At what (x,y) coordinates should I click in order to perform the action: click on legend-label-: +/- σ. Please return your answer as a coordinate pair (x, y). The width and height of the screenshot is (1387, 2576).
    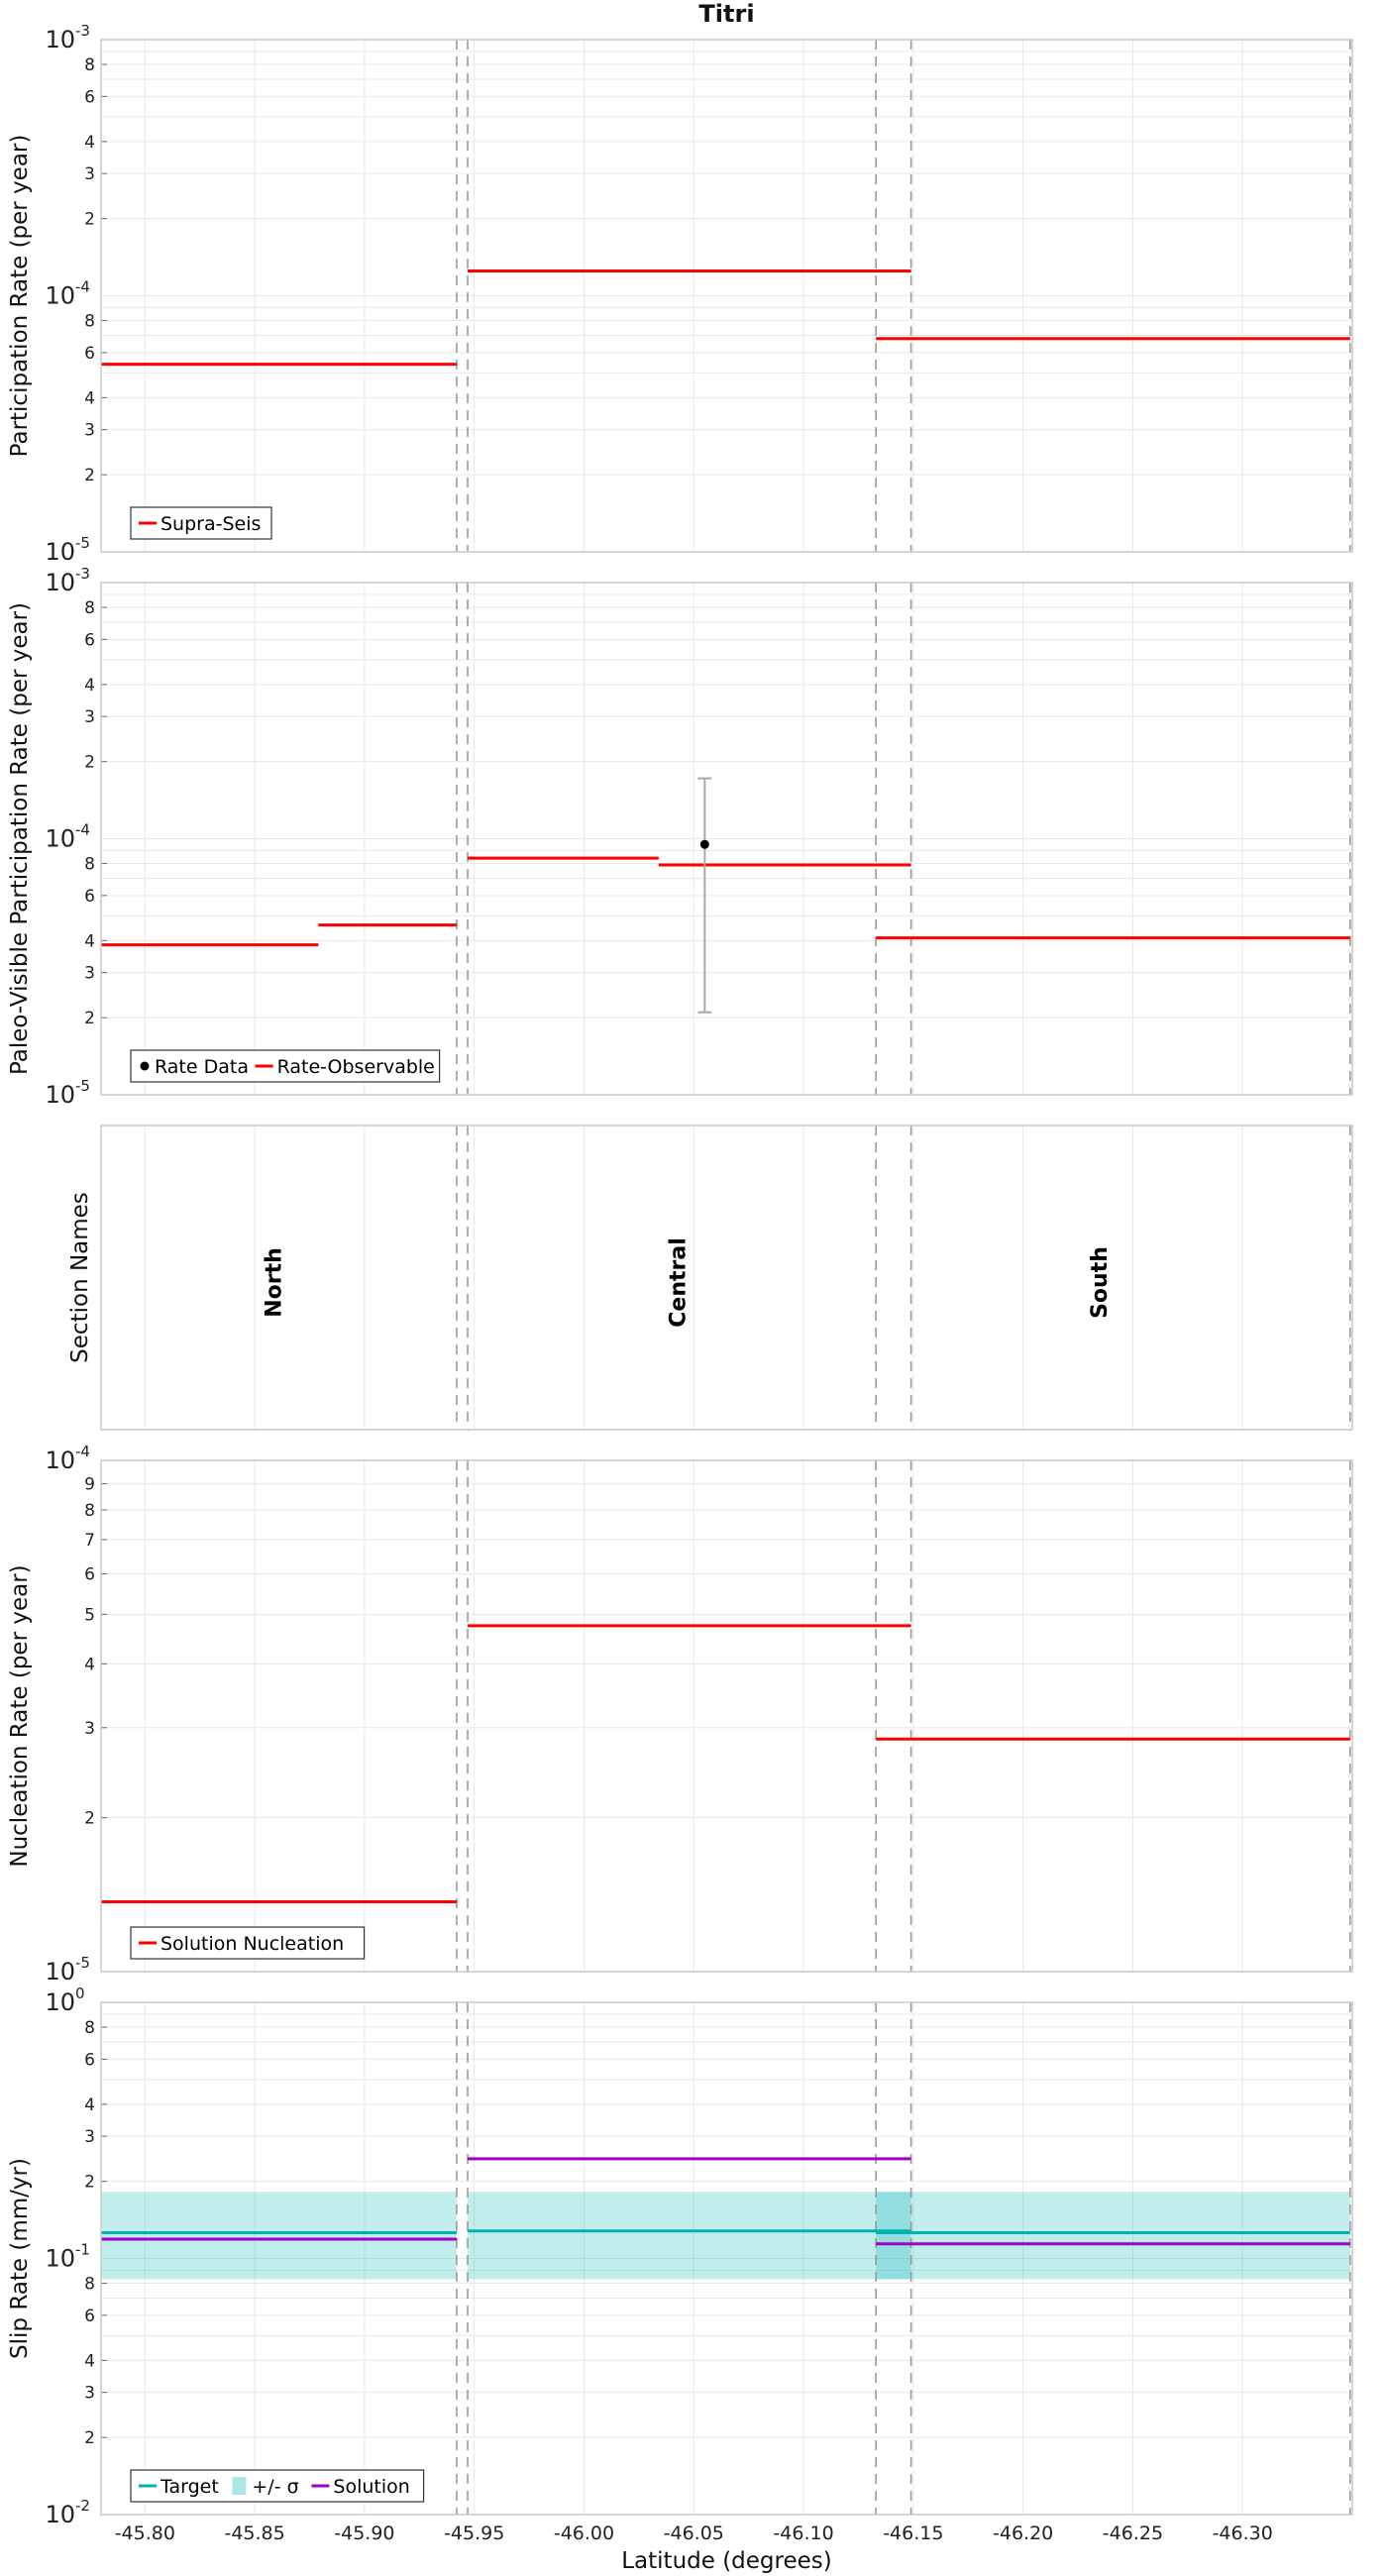
    Looking at the image, I should click on (275, 2487).